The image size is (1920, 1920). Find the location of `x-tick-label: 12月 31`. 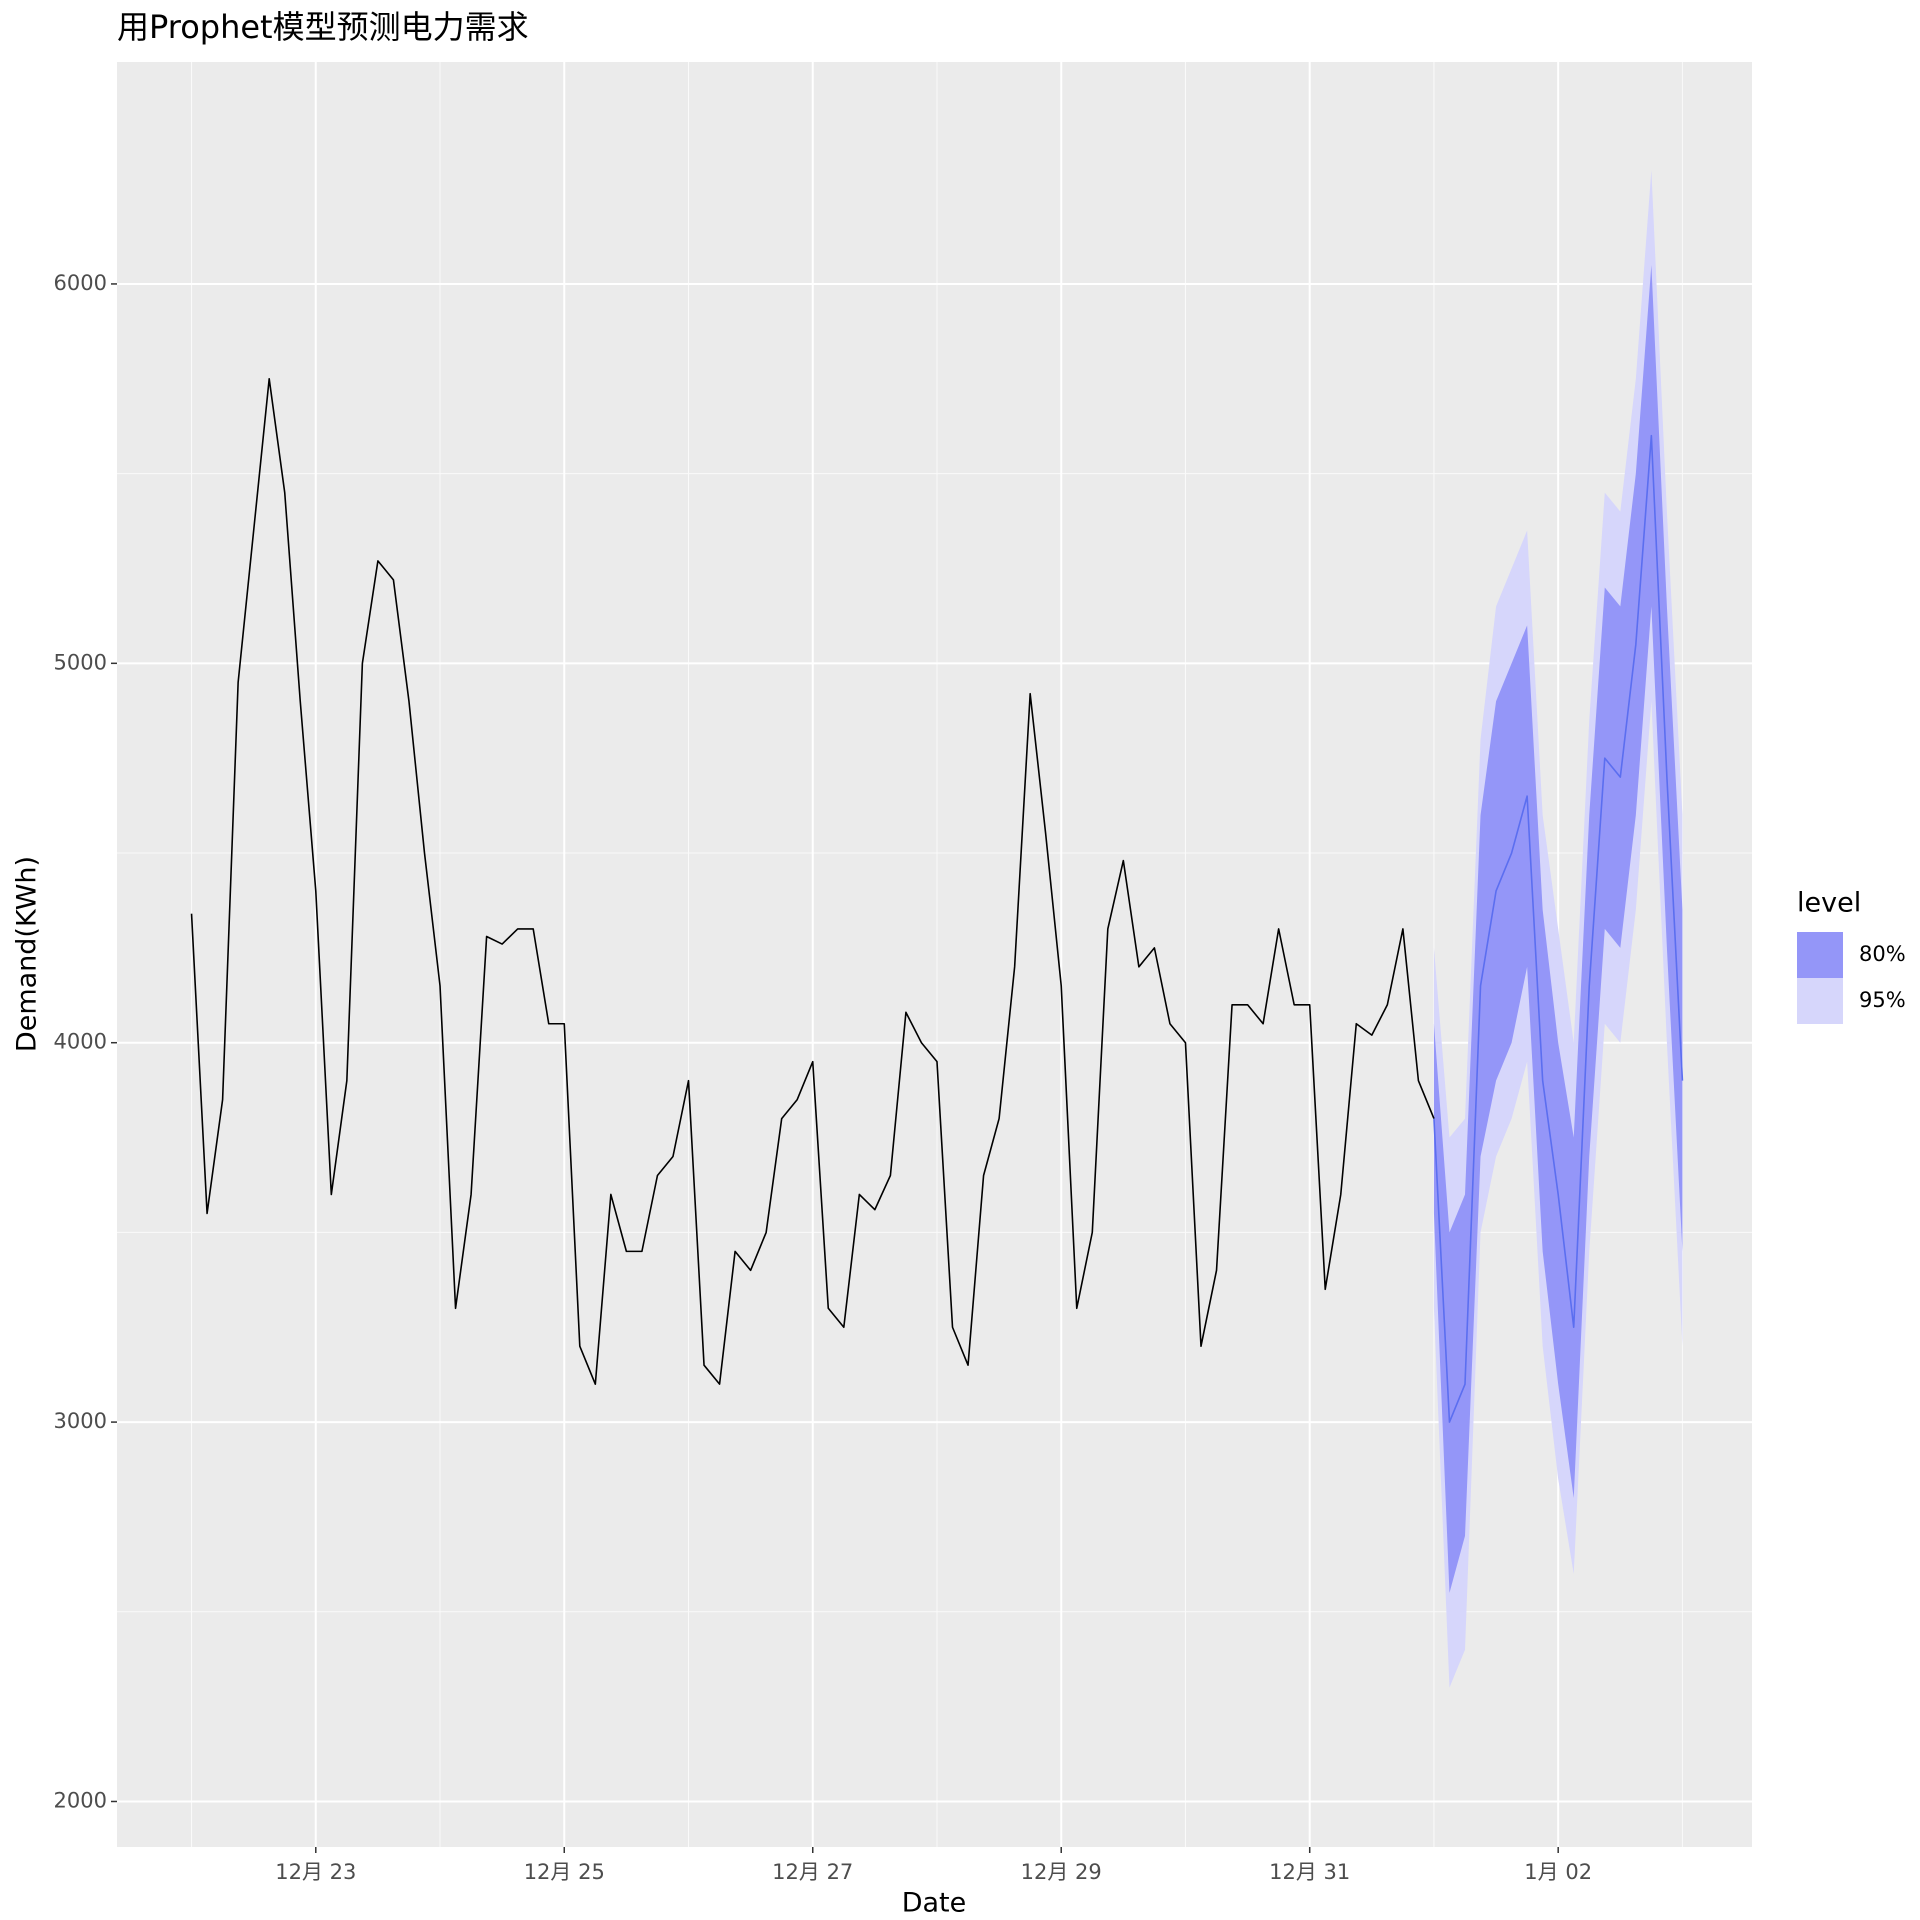

x-tick-label: 12月 31 is located at coordinates (1309, 1872).